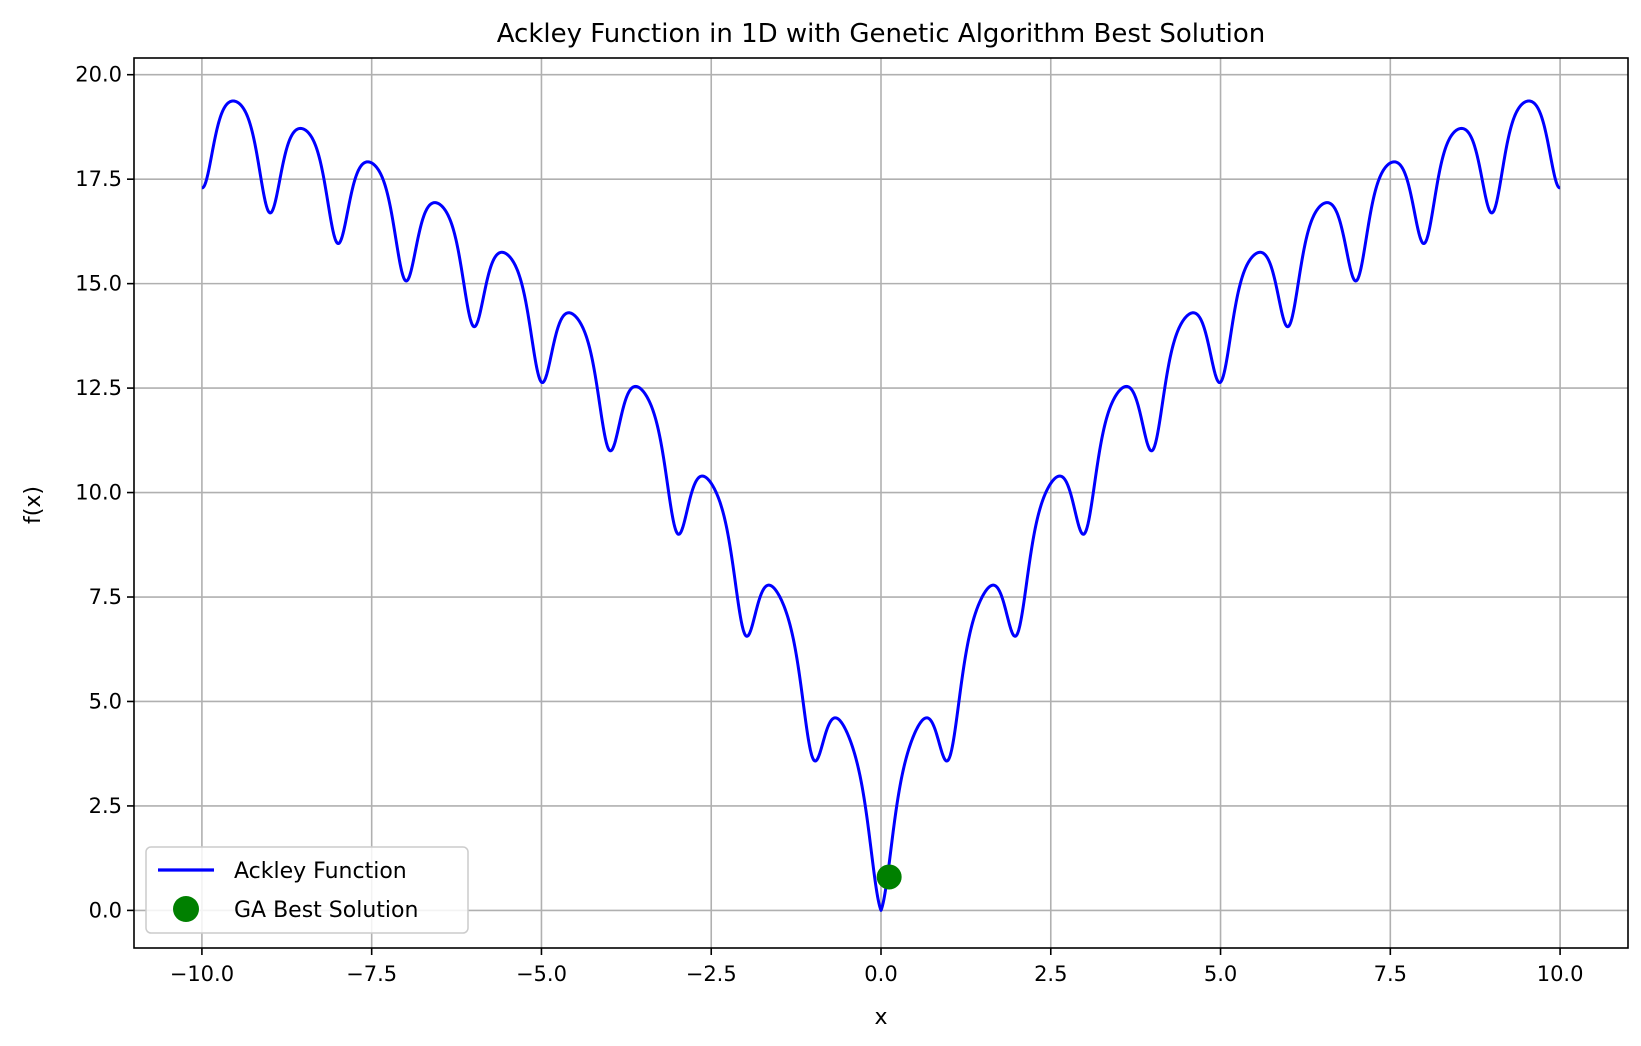 Image resolution: width=1641 pixels, height=1046 pixels. Describe the element at coordinates (711, 974) in the screenshot. I see `x-tick-label: −2.5` at that location.